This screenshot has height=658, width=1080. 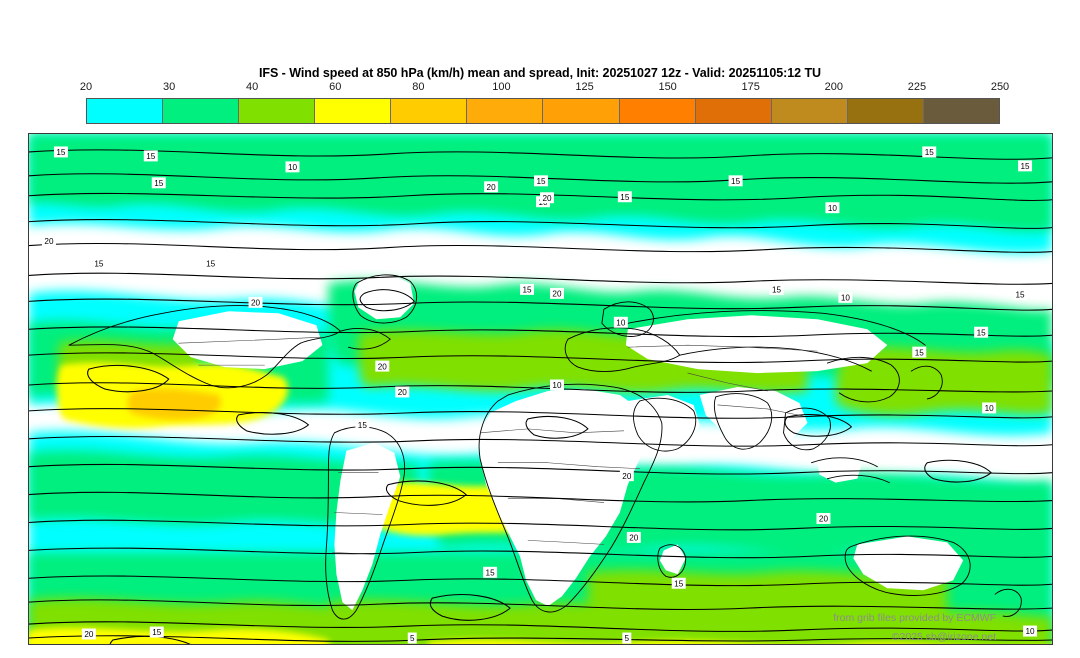 I want to click on colorbar-bands, so click(x=543, y=111).